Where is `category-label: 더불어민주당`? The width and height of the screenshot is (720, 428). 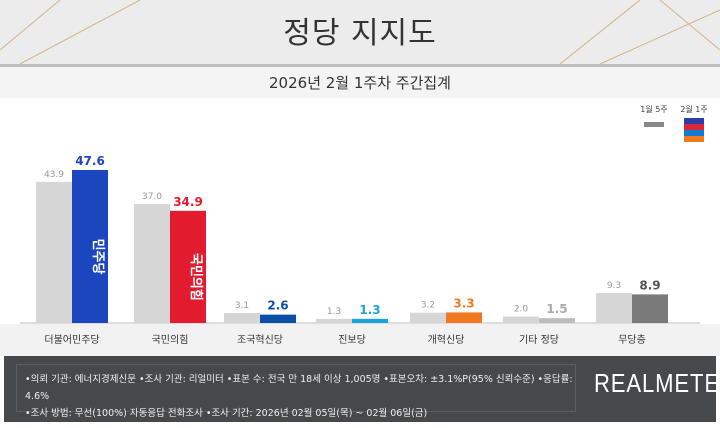 category-label: 더불어민주당 is located at coordinates (71, 340).